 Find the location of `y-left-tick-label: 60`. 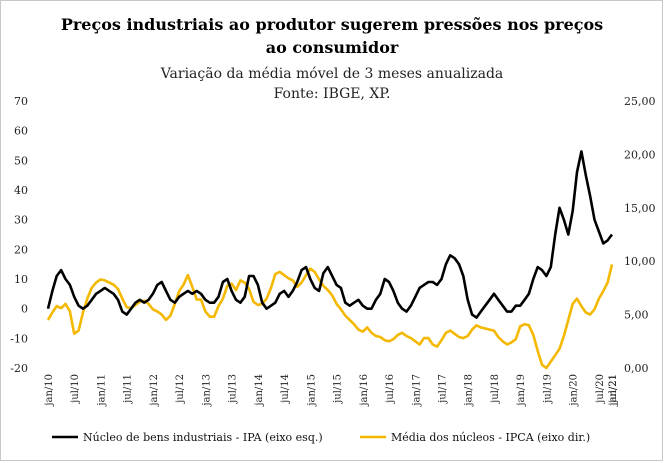

y-left-tick-label: 60 is located at coordinates (21, 131).